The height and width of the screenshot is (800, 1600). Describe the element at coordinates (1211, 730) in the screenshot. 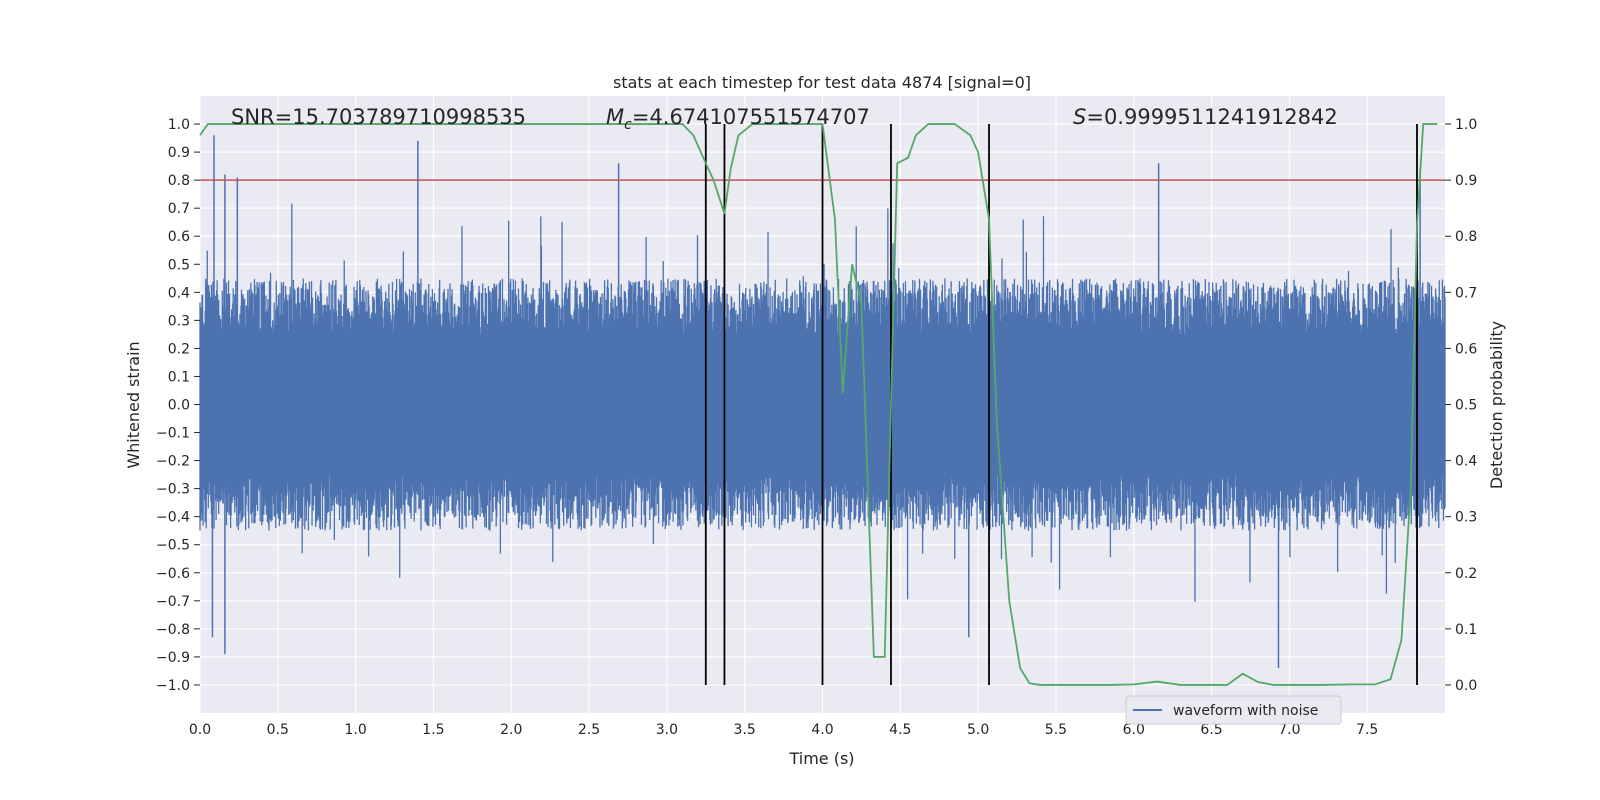

I see `x-tick-label: 6.5` at that location.